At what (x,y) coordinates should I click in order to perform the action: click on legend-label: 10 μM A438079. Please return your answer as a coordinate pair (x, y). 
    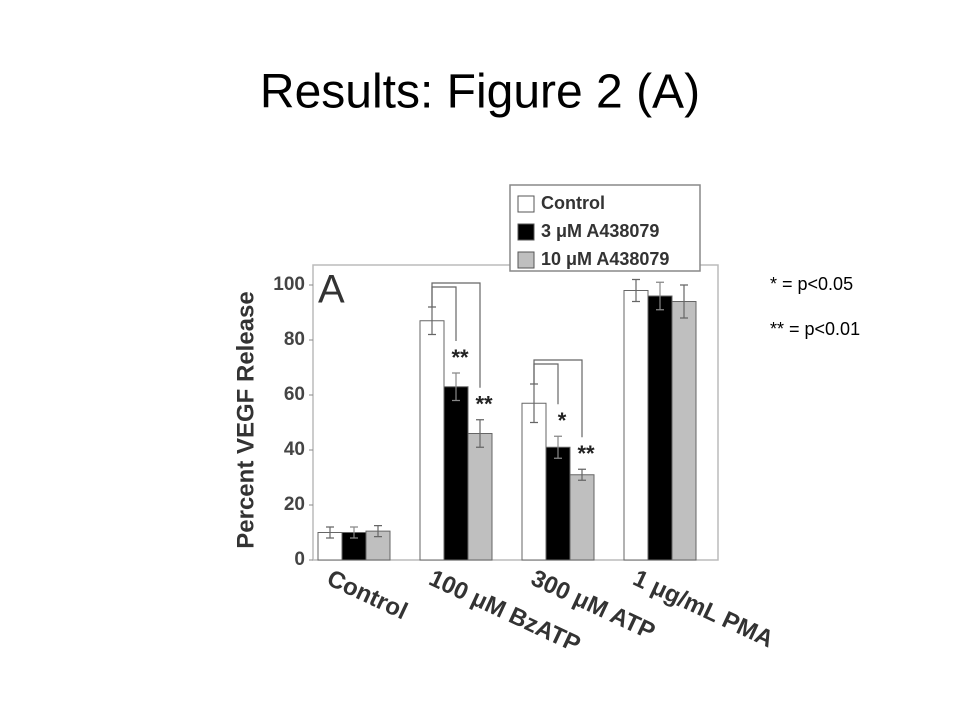
    Looking at the image, I should click on (605, 259).